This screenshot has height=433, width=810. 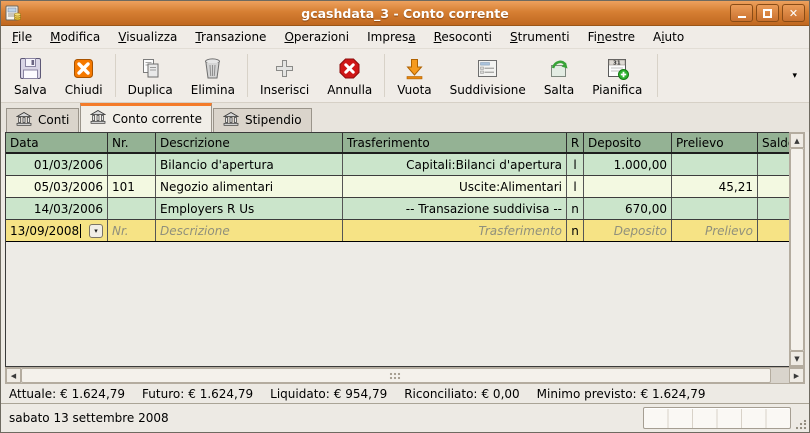 What do you see at coordinates (349, 68) in the screenshot?
I see `cancel-stop-icon` at bounding box center [349, 68].